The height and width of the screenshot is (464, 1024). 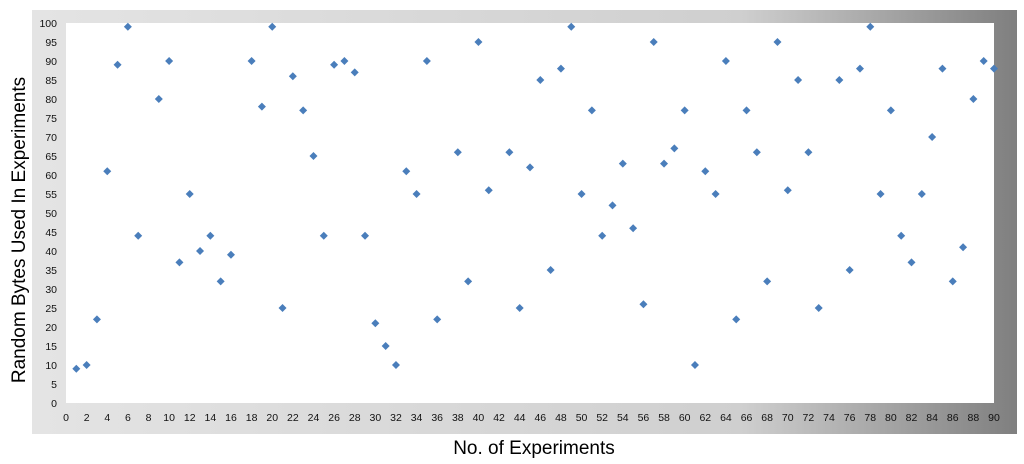 I want to click on y-tick-label: 55, so click(x=51, y=195).